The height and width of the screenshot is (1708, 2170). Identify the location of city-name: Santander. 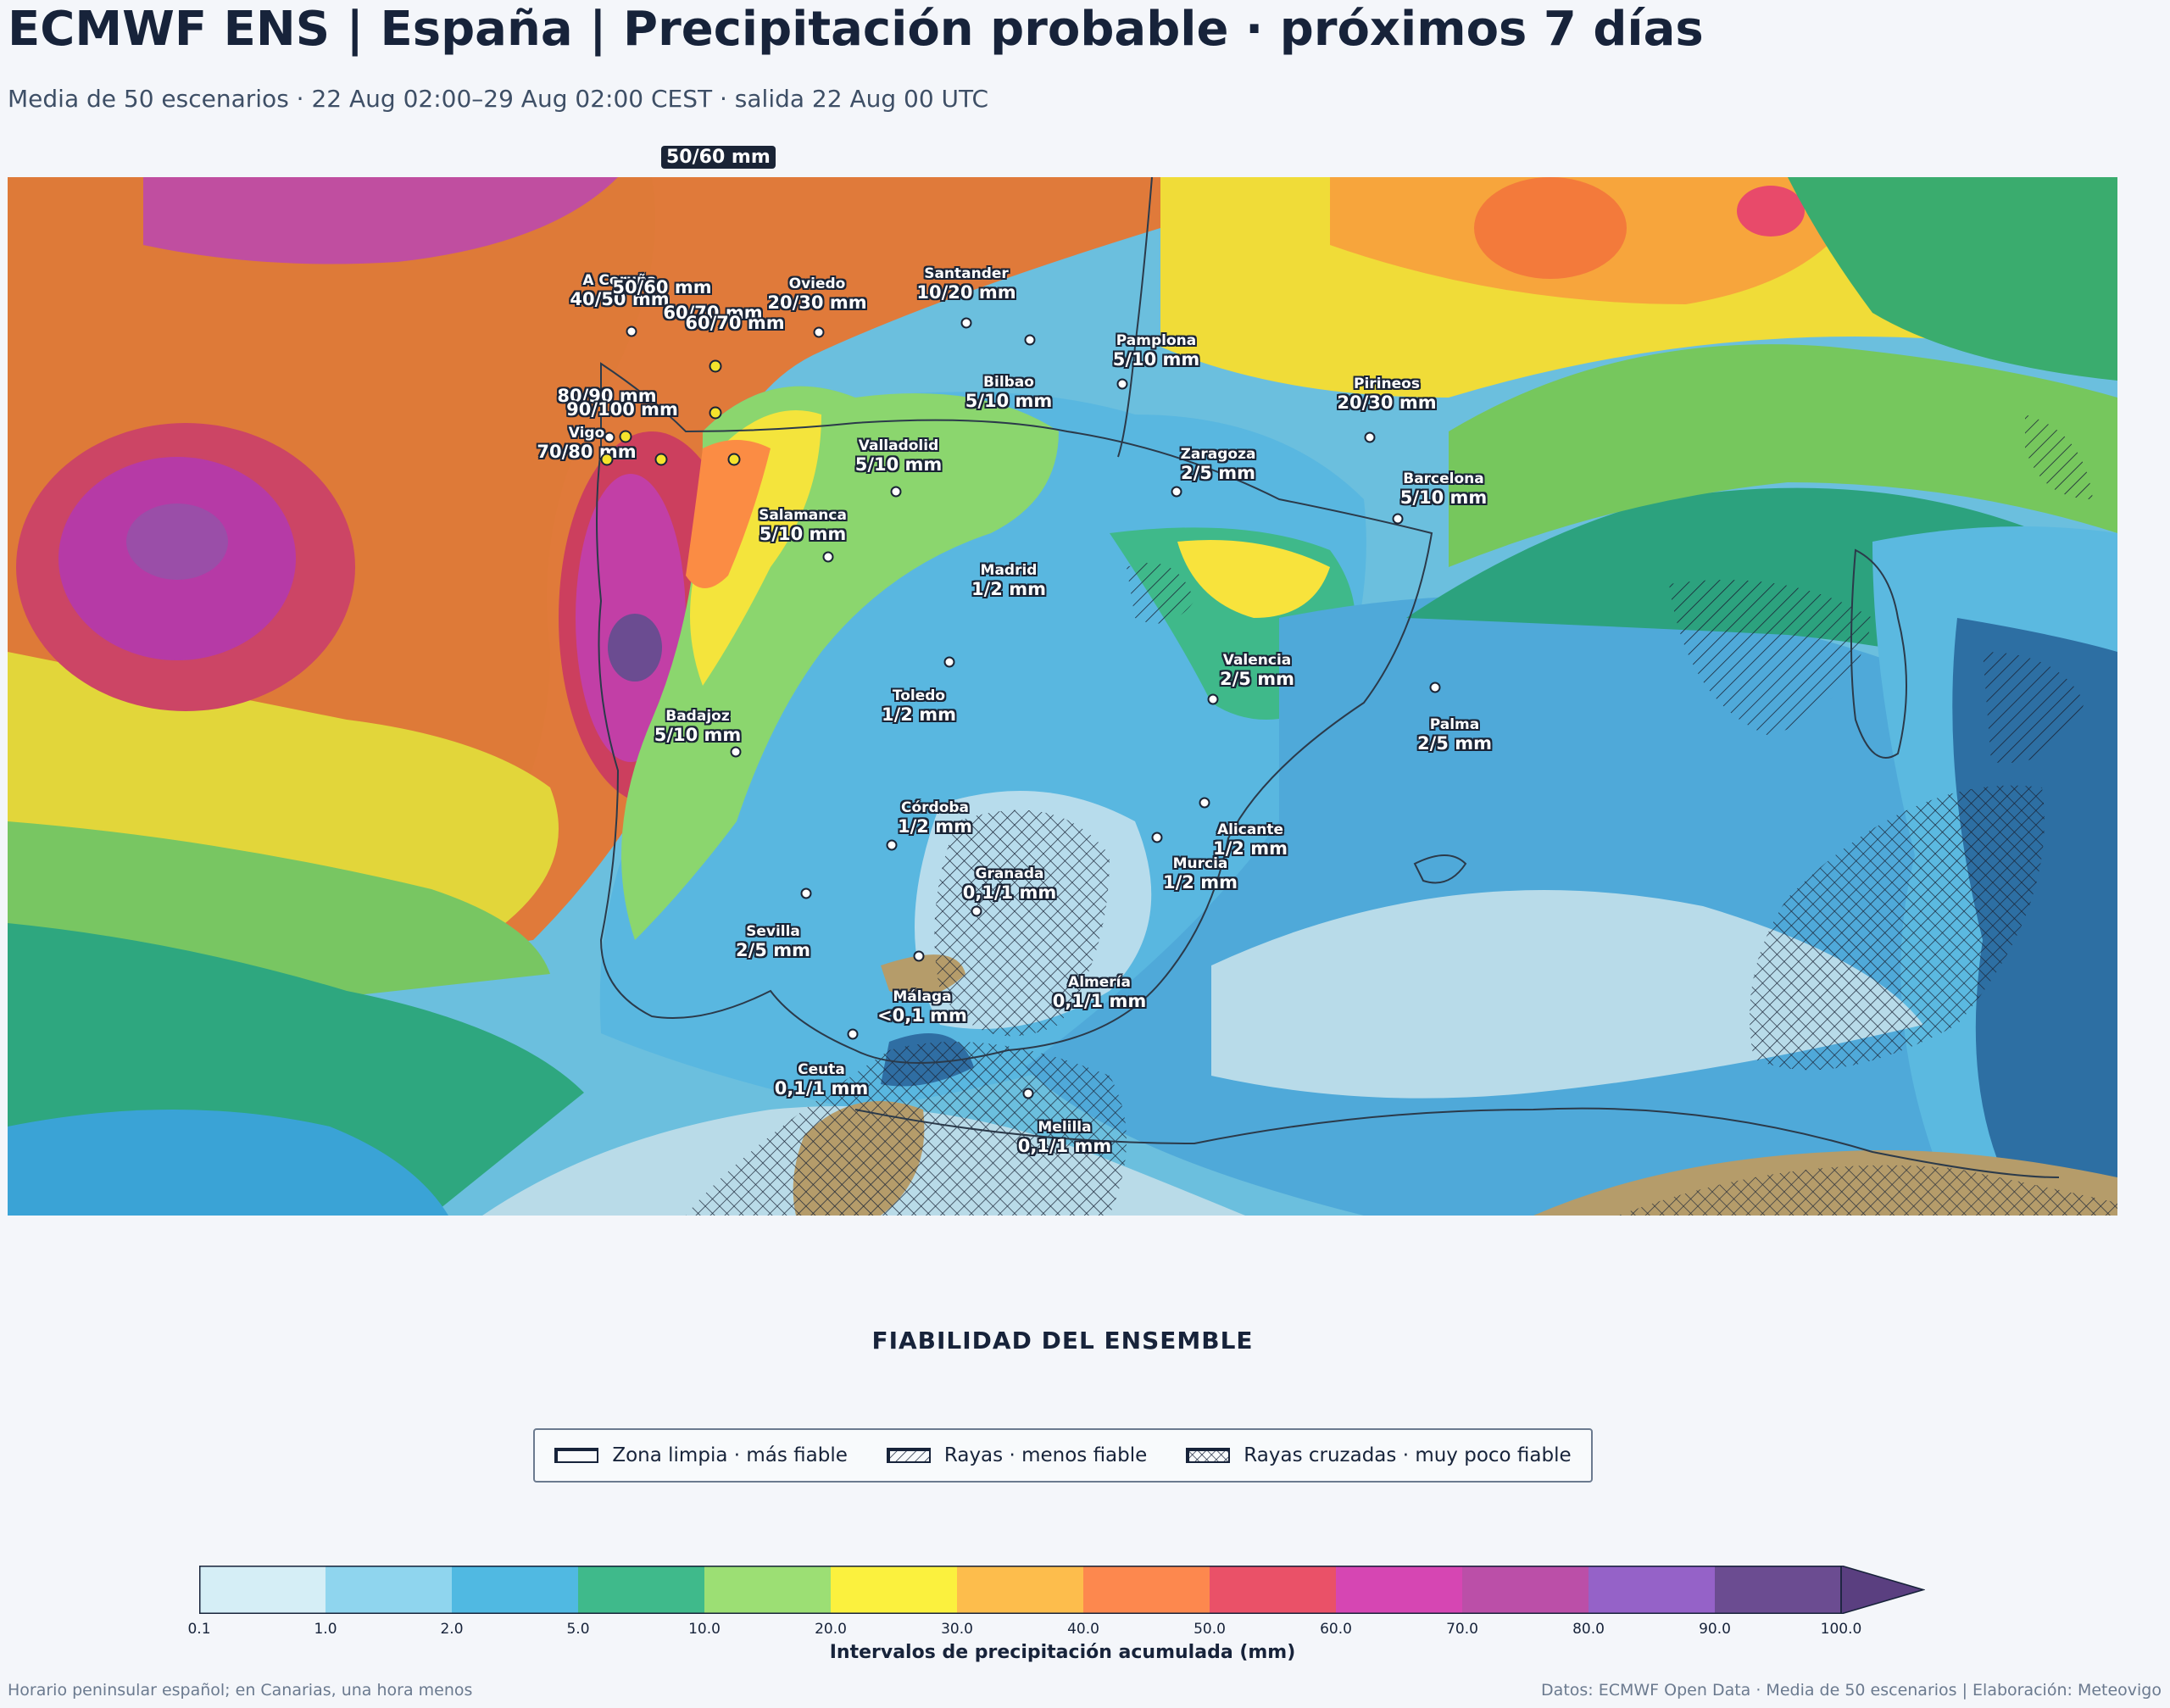
(967, 273).